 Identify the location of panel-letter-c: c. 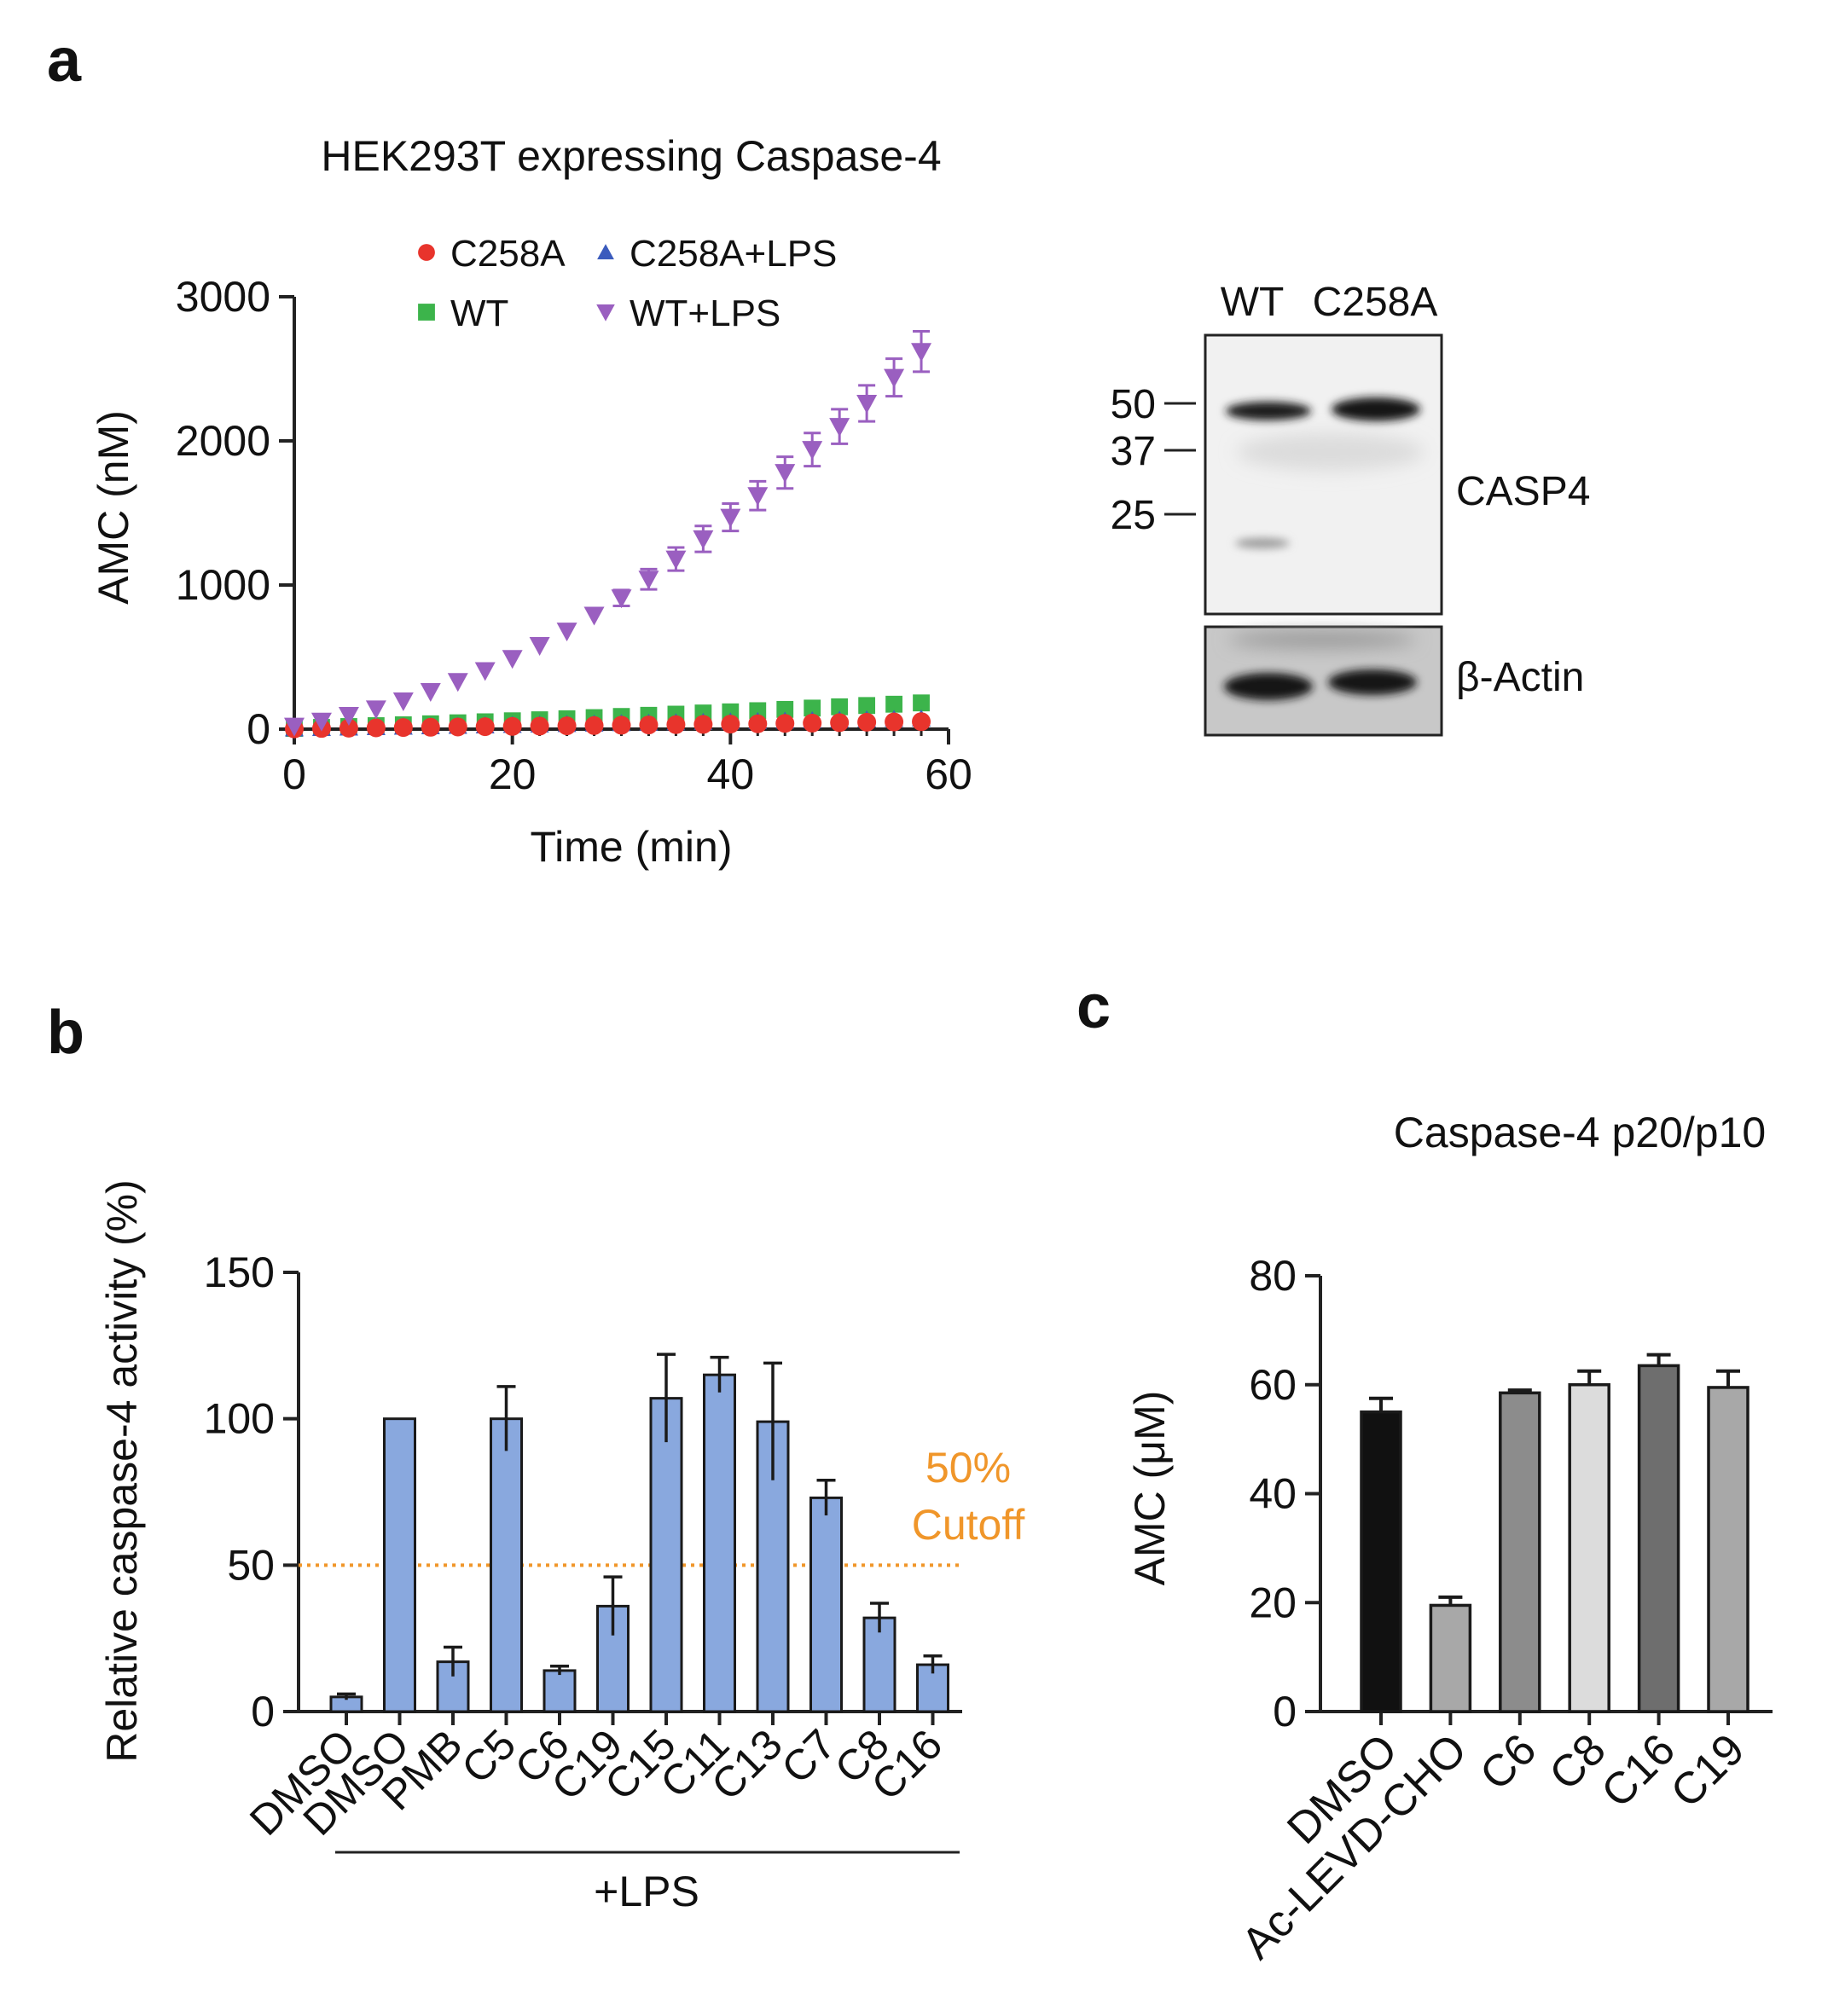
(1094, 1007).